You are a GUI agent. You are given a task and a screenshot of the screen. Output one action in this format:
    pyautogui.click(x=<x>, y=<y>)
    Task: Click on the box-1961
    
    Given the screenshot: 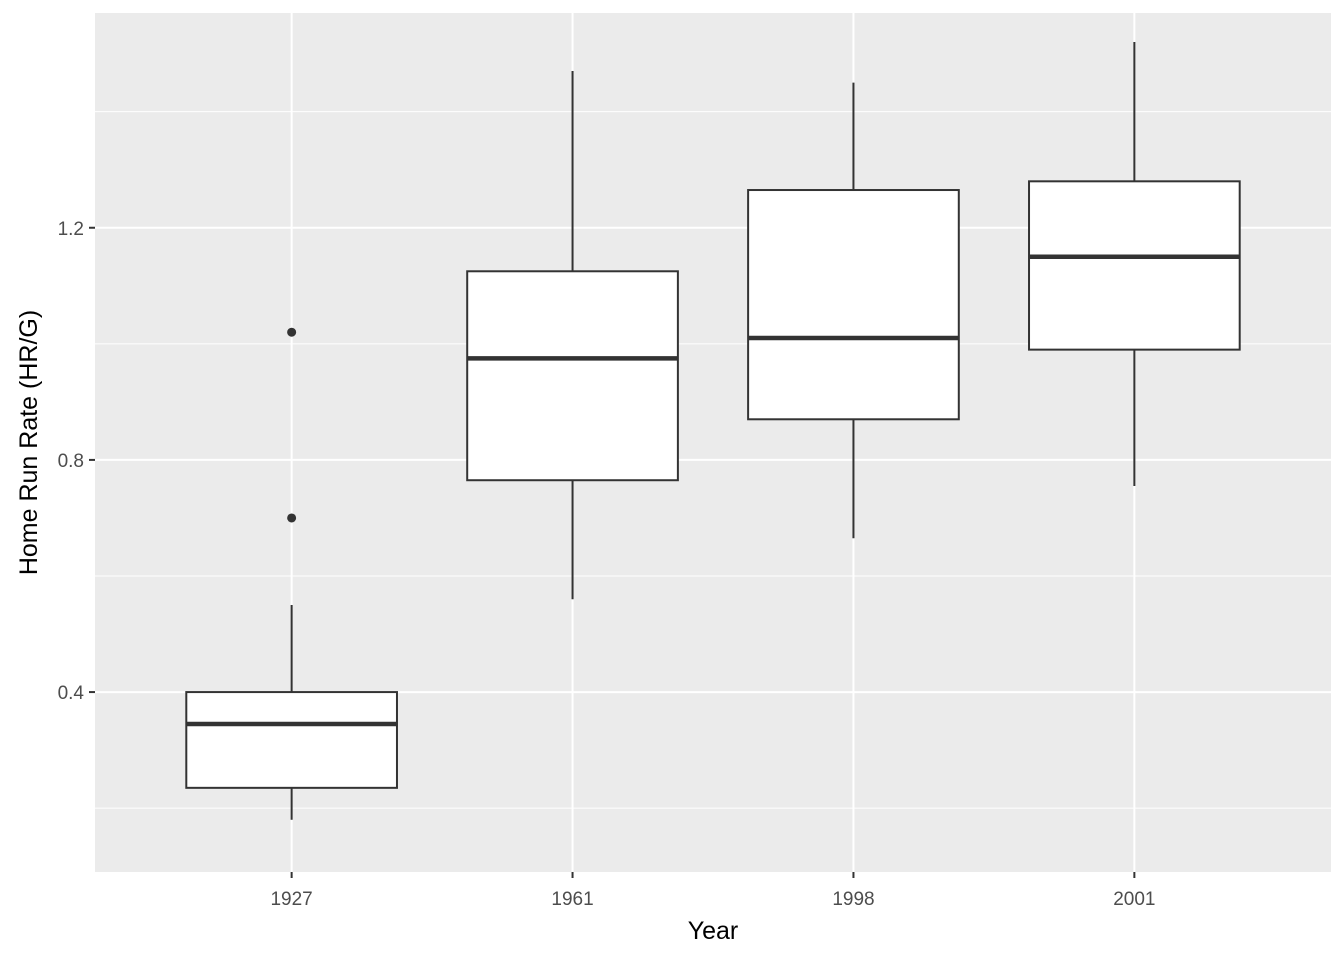 What is the action you would take?
    pyautogui.click(x=572, y=335)
    